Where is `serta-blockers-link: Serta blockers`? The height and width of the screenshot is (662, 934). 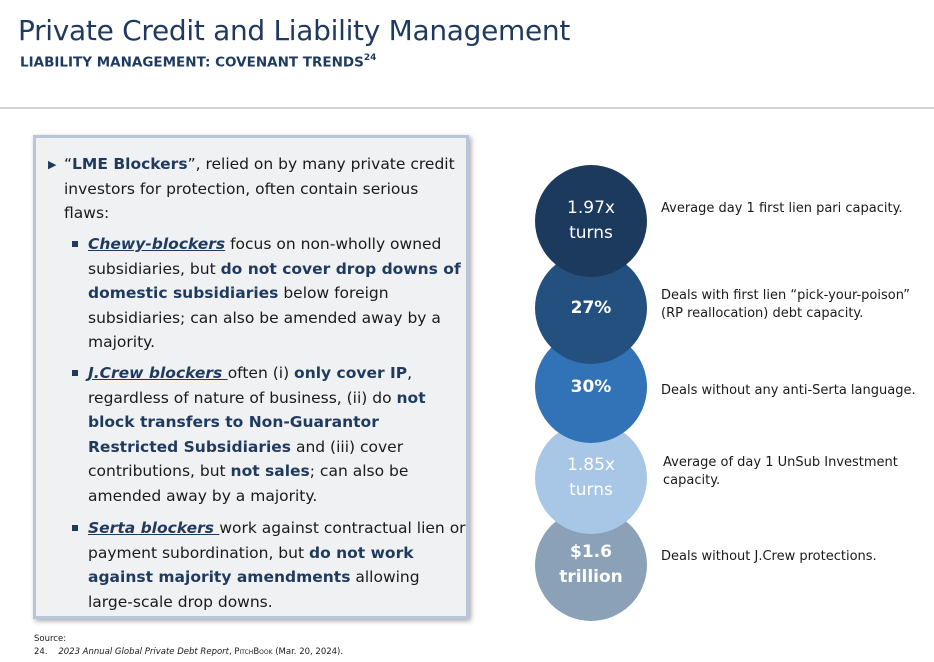
serta-blockers-link: Serta blockers is located at coordinates (154, 528).